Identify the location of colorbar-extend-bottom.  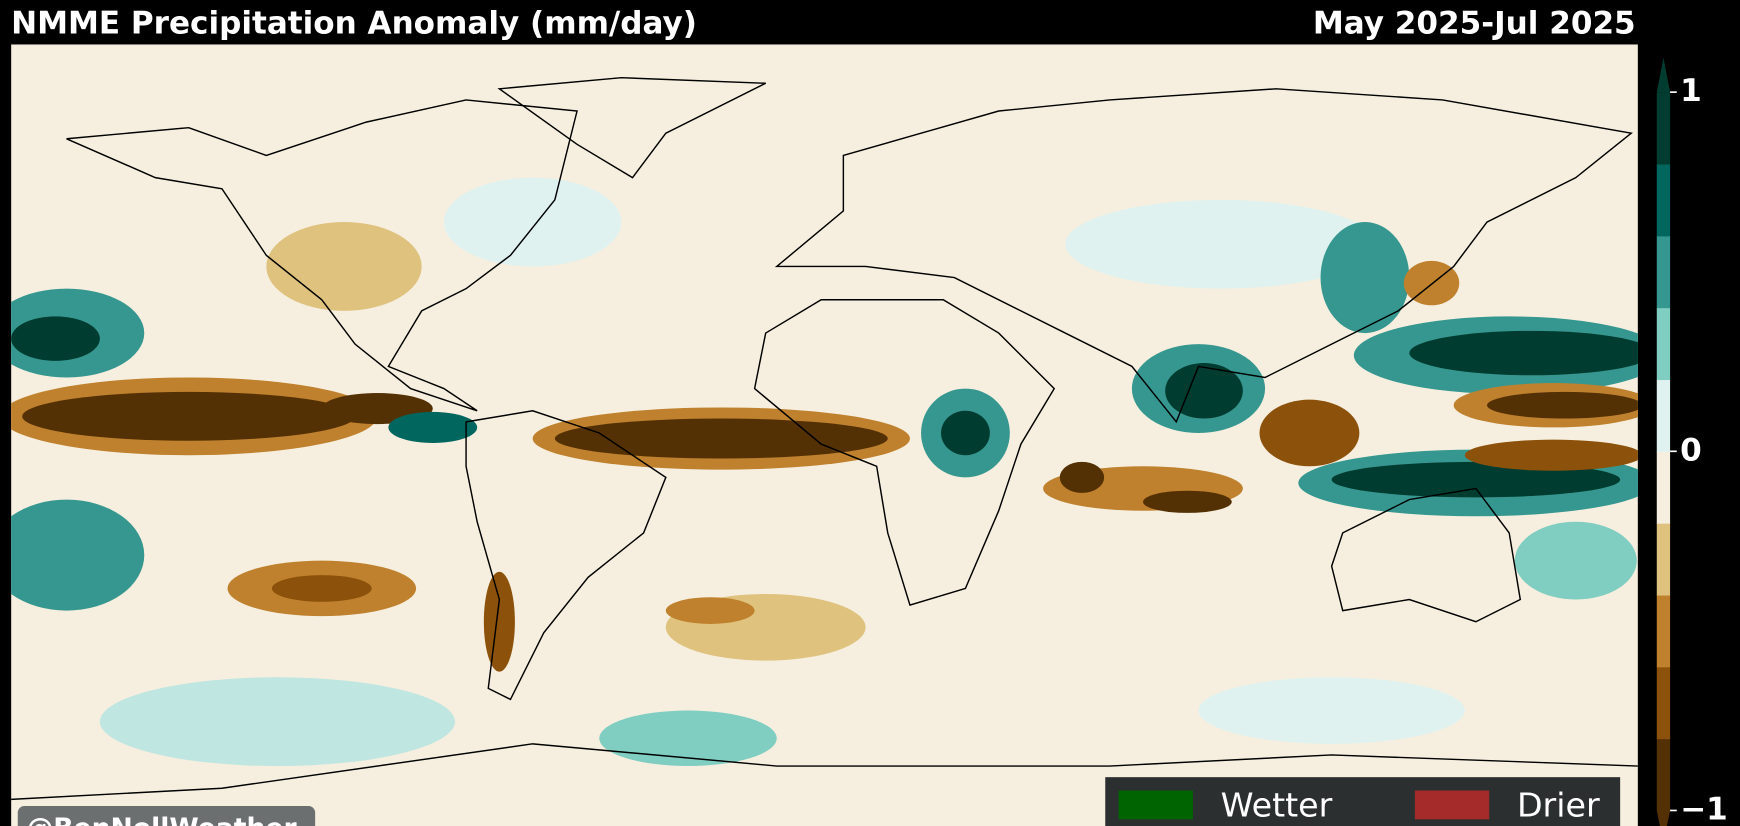
(1663, 818).